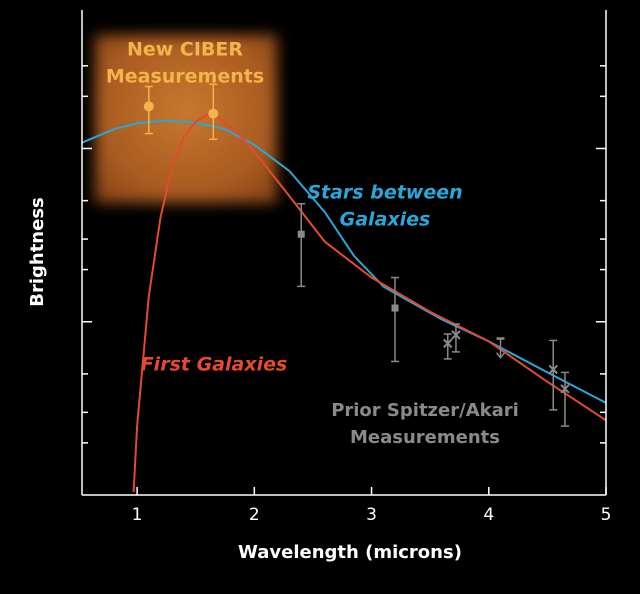 The height and width of the screenshot is (594, 640). I want to click on annotation: Prior Spitzer/Akari, so click(425, 410).